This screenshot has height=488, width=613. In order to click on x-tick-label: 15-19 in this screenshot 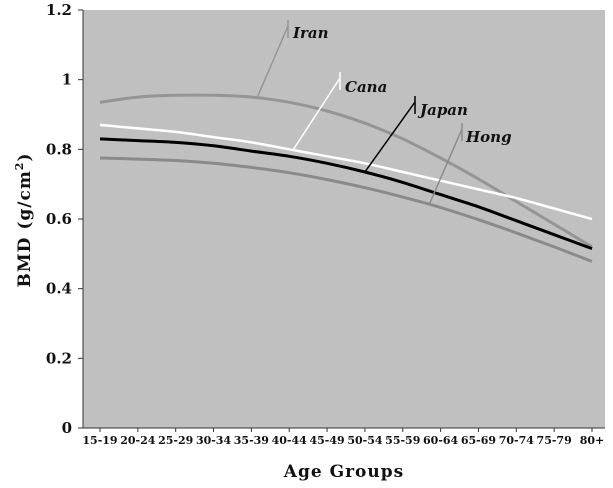, I will do `click(99, 440)`.